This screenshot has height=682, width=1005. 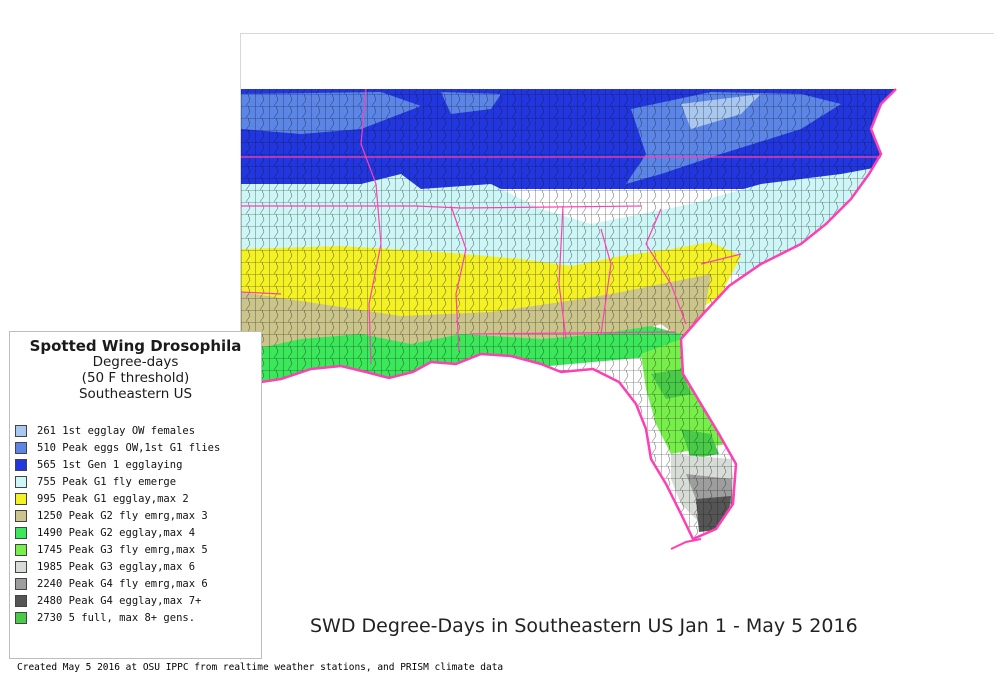 What do you see at coordinates (122, 549) in the screenshot?
I see `legend-item-label: 1745 Peak G3 fly emrg,max 5` at bounding box center [122, 549].